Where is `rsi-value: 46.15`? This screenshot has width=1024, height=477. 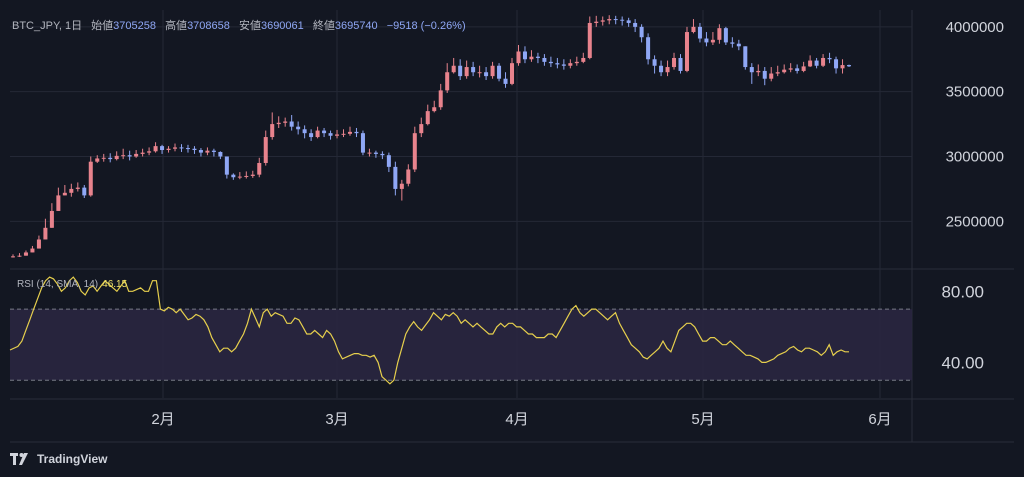 rsi-value: 46.15 is located at coordinates (115, 284).